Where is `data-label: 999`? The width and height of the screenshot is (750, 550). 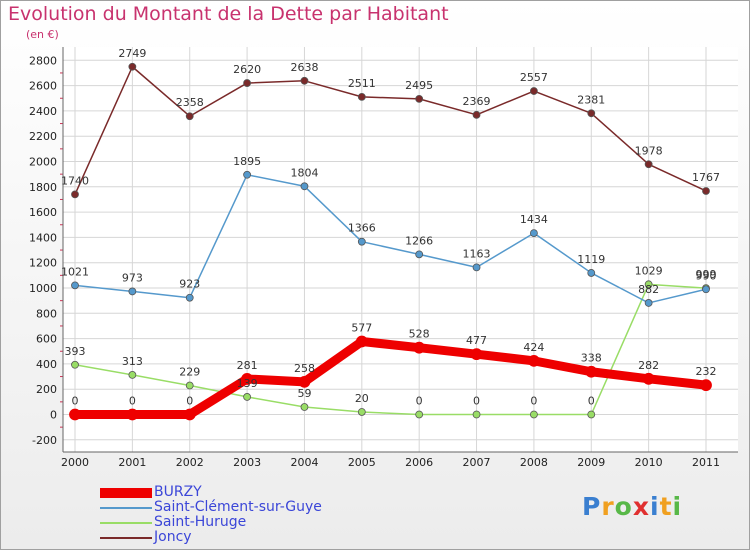 data-label: 999 is located at coordinates (706, 274).